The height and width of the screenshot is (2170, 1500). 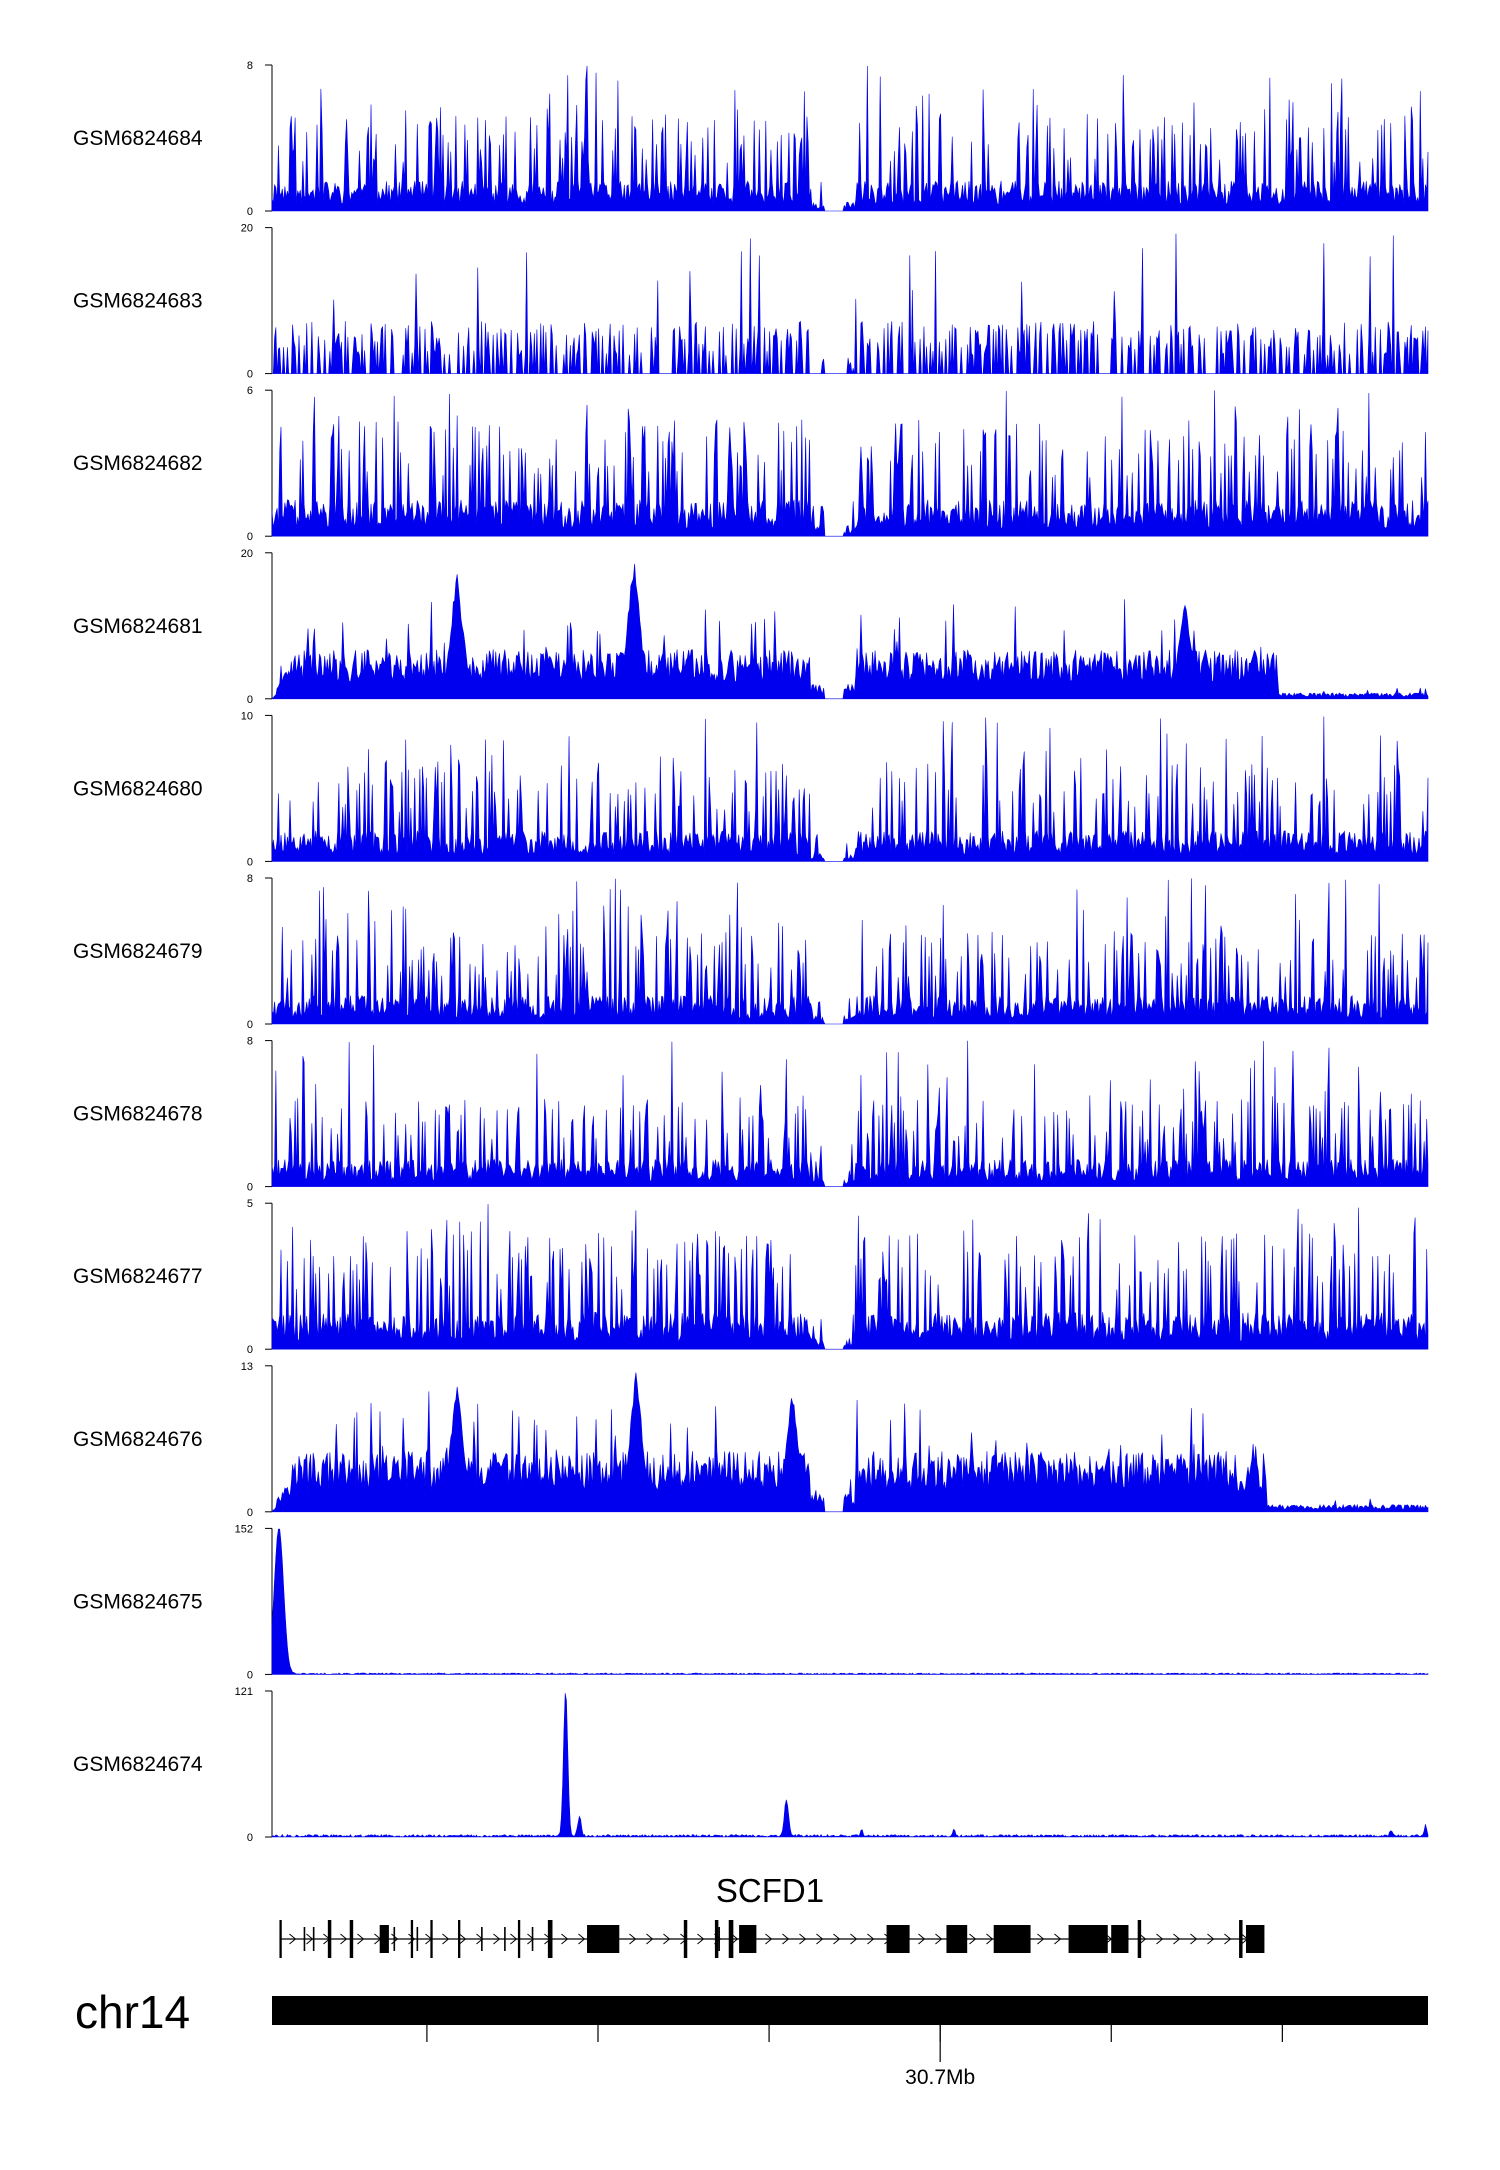 What do you see at coordinates (250, 391) in the screenshot?
I see `y-max-label: 6` at bounding box center [250, 391].